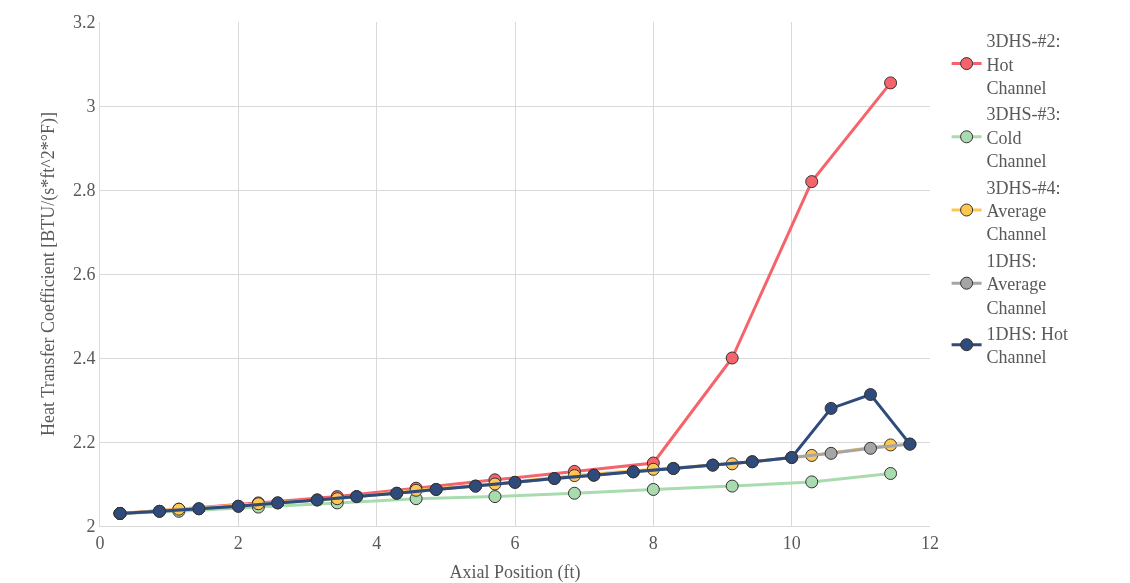 Image resolution: width=1130 pixels, height=583 pixels. Describe the element at coordinates (84, 358) in the screenshot. I see `y-tick-label: 2.4` at that location.